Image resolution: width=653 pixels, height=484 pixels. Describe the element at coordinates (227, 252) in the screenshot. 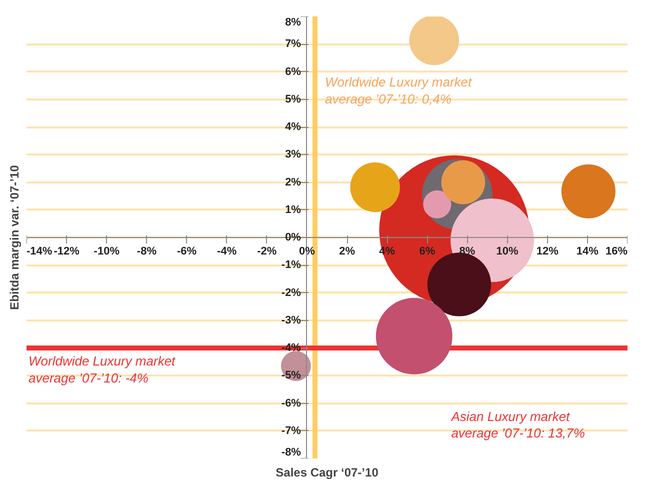

I see `x-tick-label: -4%` at that location.